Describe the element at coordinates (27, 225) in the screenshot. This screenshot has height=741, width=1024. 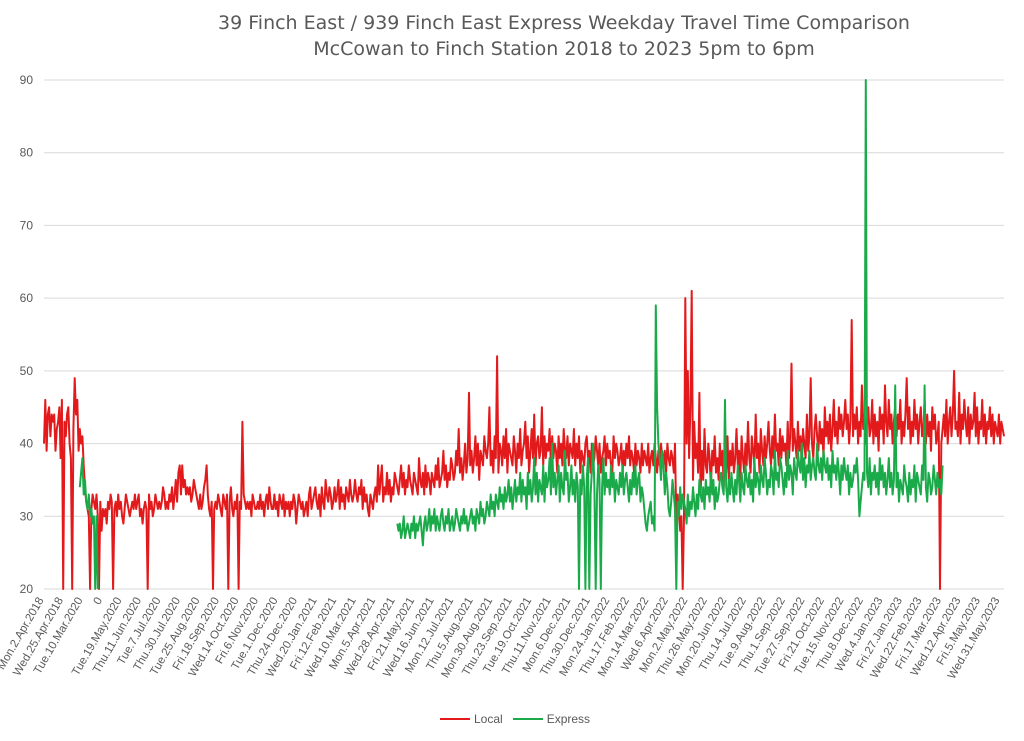
I see `y-tick-label: 70` at that location.